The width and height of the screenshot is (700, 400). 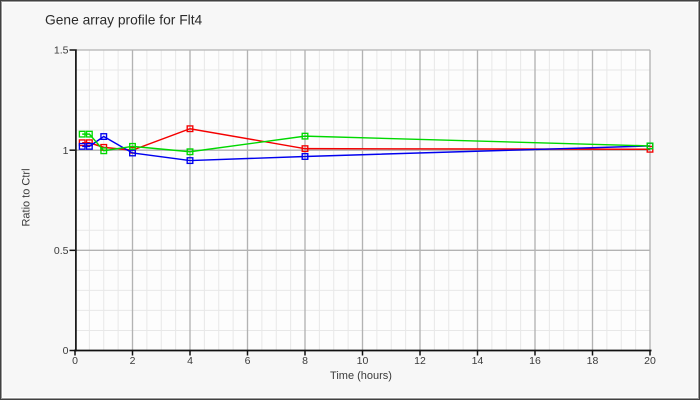 What do you see at coordinates (361, 376) in the screenshot?
I see `svg-text: Time (hours)` at bounding box center [361, 376].